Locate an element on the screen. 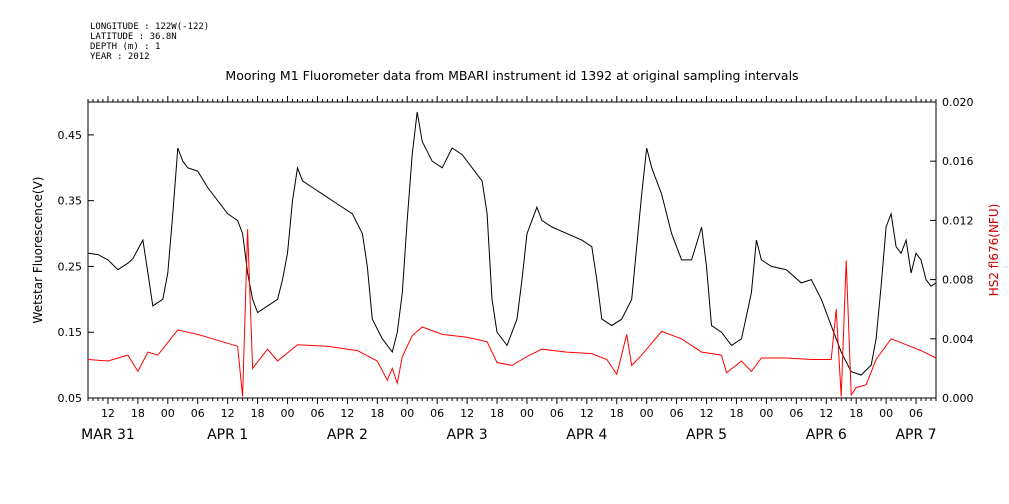 The image size is (1009, 504). x-day-label: APR 1 is located at coordinates (227, 435).